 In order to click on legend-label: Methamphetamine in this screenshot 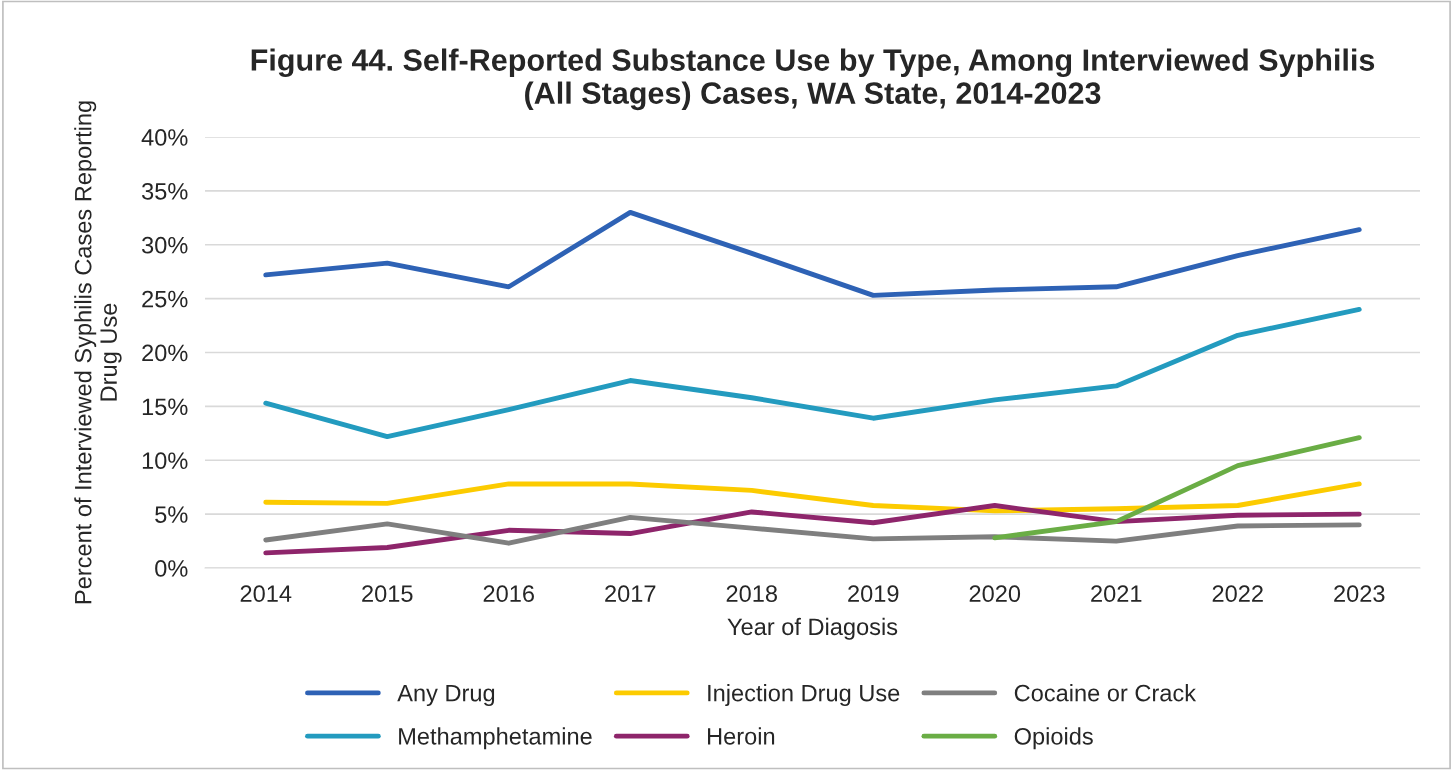, I will do `click(495, 738)`.